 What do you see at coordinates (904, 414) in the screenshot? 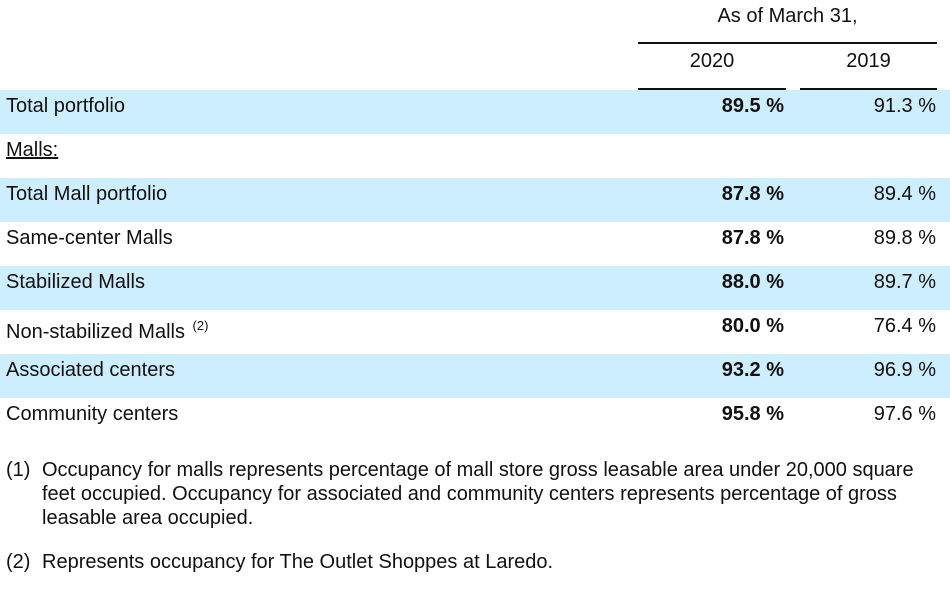
I see `value-2019: 97.6 %` at bounding box center [904, 414].